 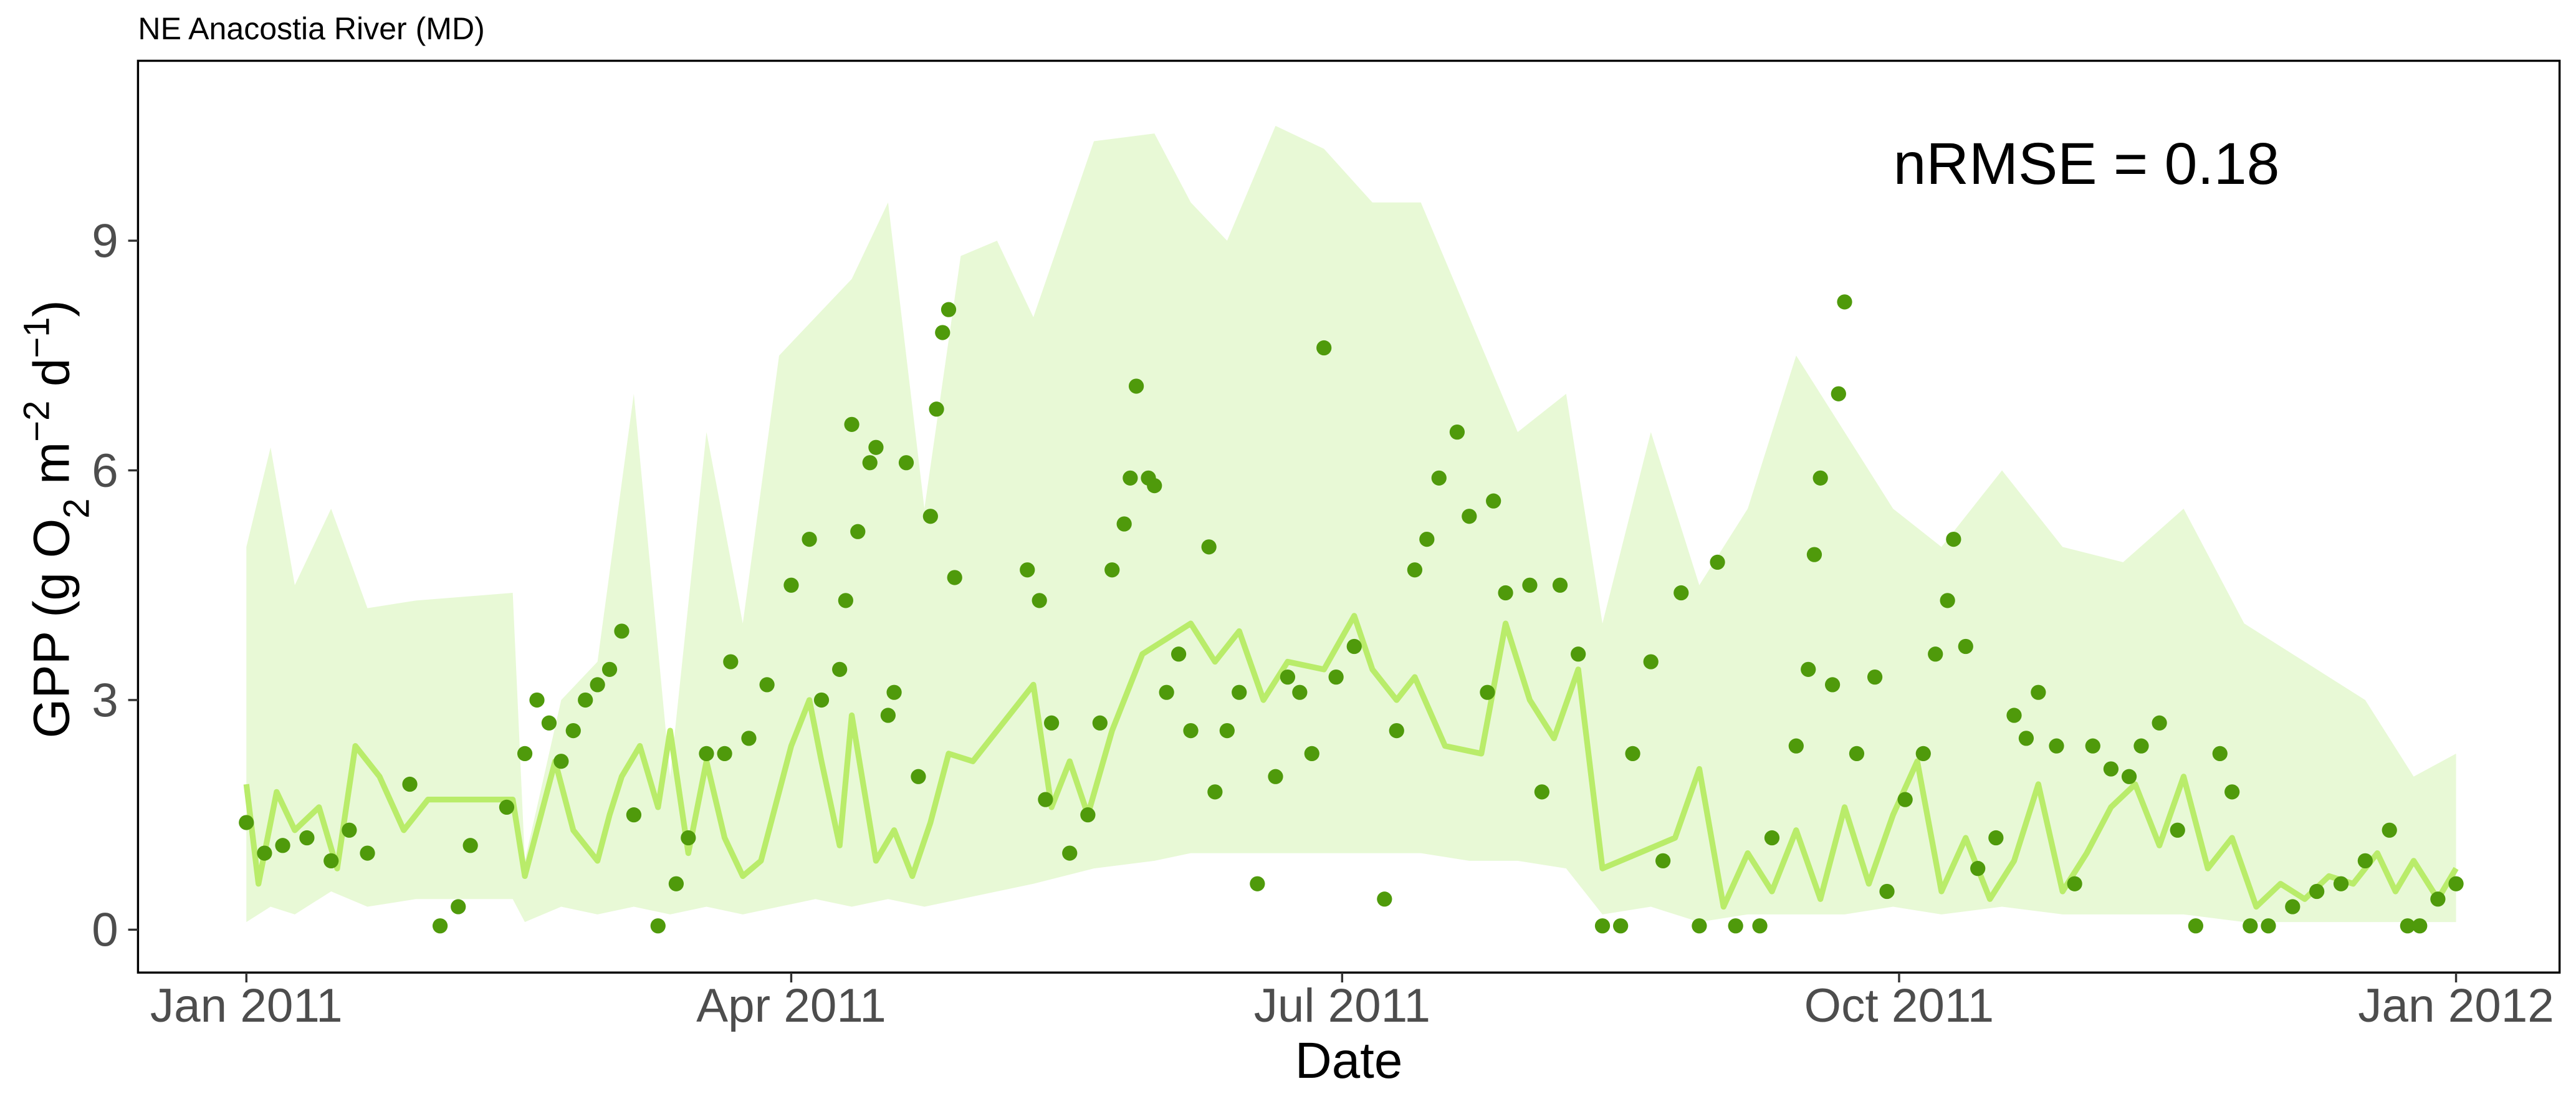 I want to click on y-axis-title-part: ), so click(x=52, y=308).